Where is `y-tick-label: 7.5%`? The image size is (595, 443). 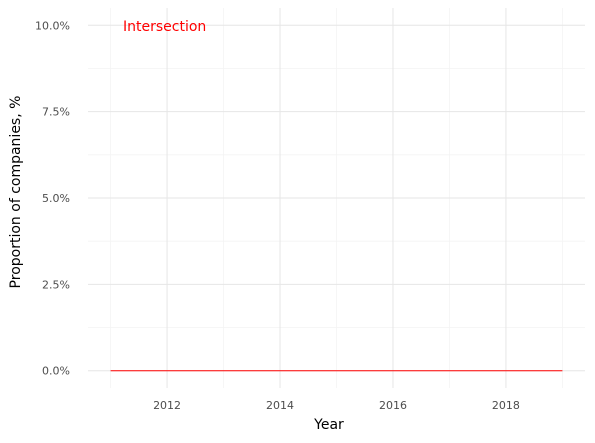
y-tick-label: 7.5% is located at coordinates (56, 112).